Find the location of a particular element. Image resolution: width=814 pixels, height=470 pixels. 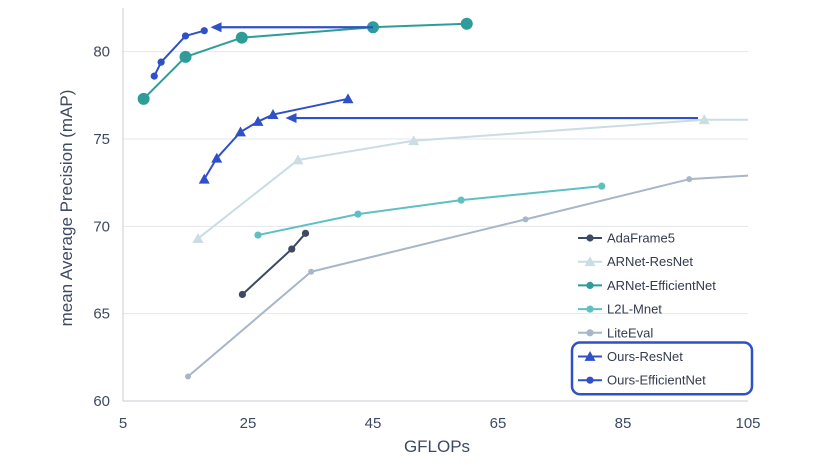

y-tick-label: 65 is located at coordinates (101, 314).